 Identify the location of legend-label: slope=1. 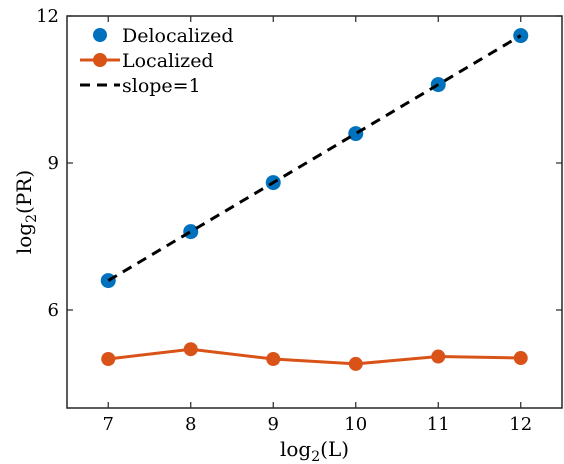
(161, 86).